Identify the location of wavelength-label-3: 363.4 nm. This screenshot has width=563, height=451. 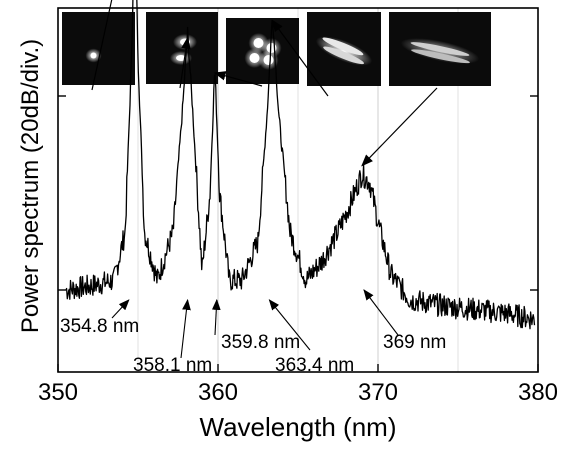
(314, 365).